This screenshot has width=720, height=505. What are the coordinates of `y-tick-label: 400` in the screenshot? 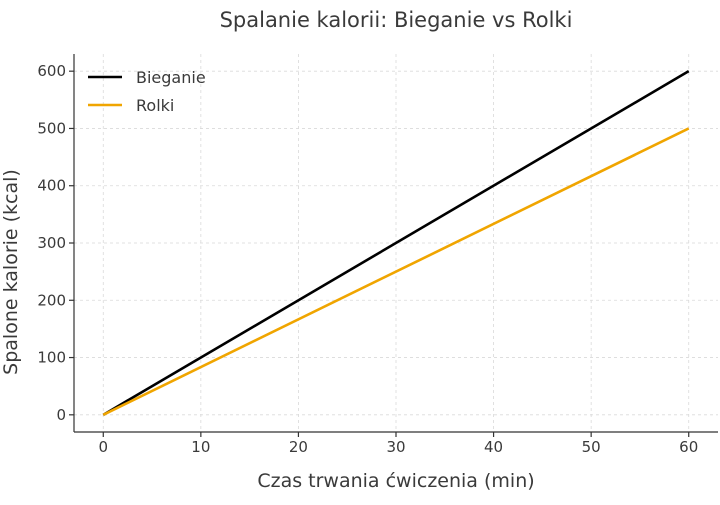 It's located at (51, 186).